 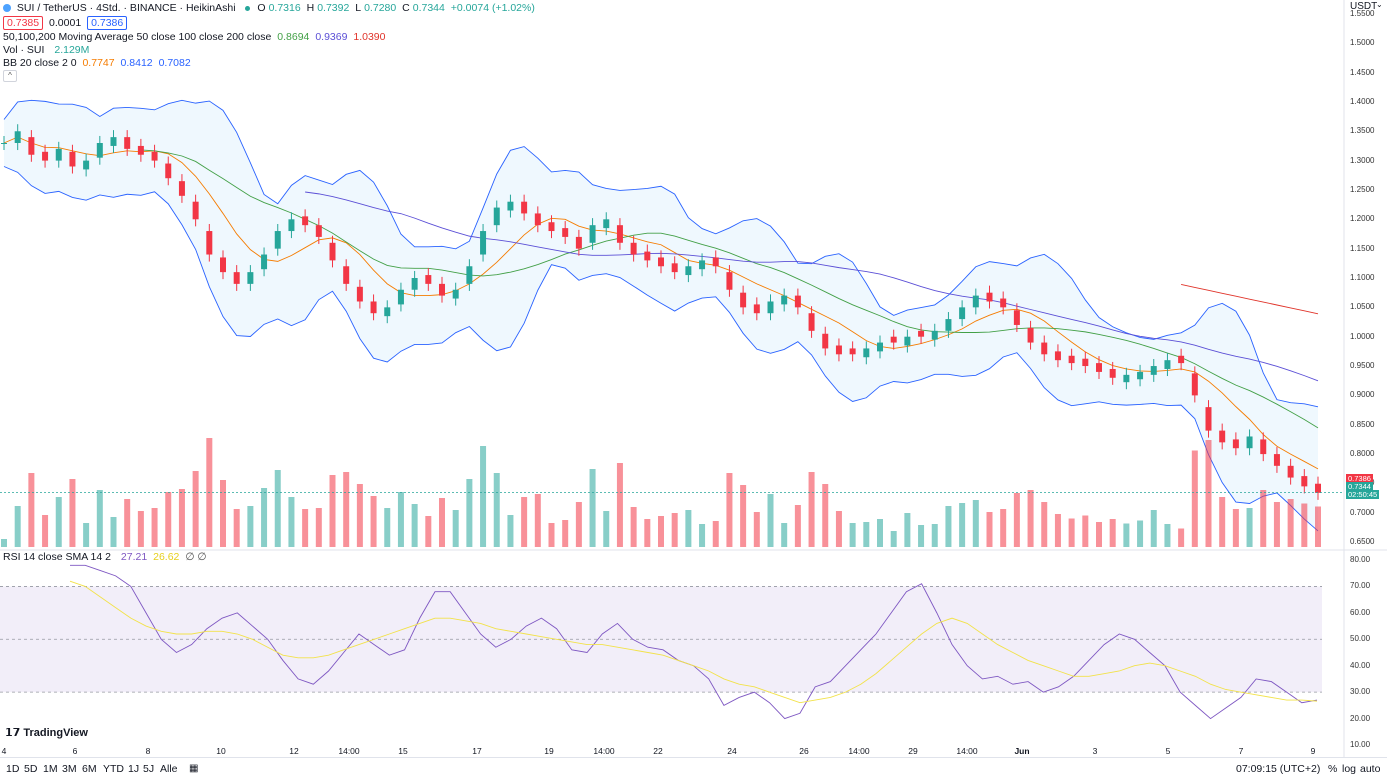 I want to click on auto-toggle: auto, so click(x=1370, y=769).